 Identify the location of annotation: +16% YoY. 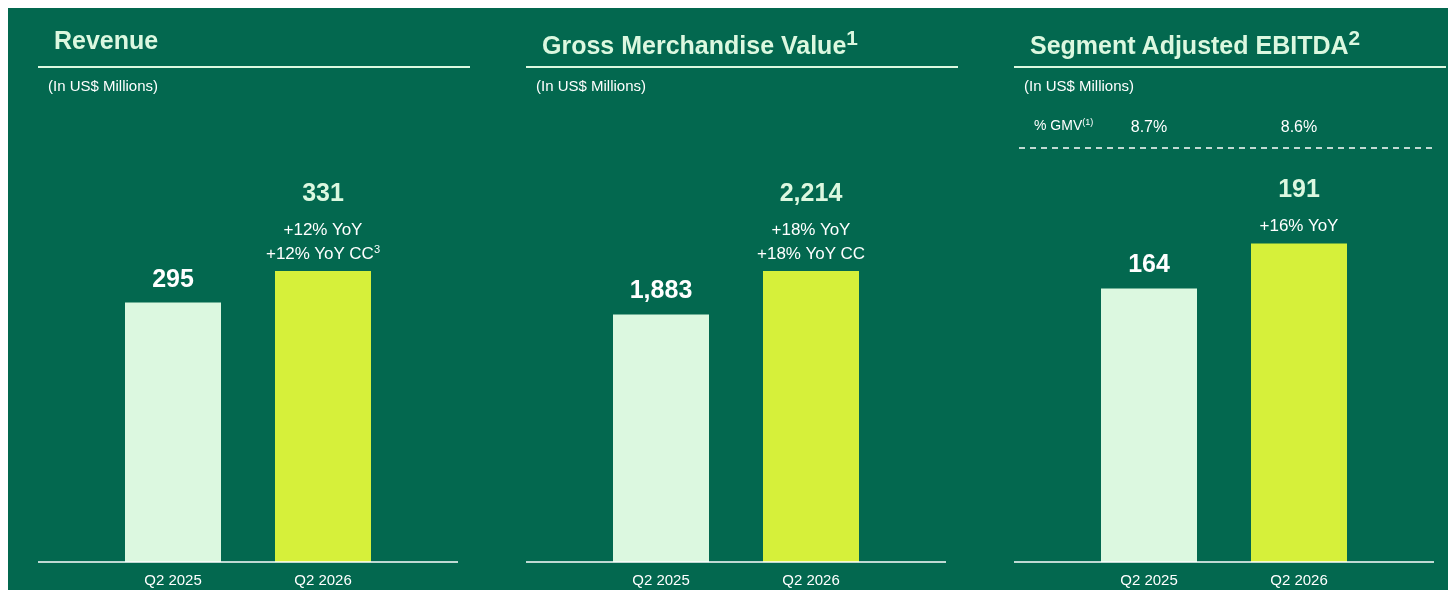
(1299, 226).